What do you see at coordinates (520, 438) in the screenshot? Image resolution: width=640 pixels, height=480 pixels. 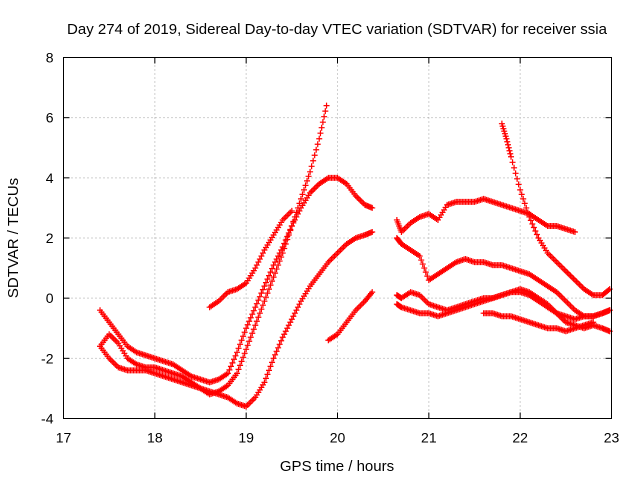 I see `x-tick-label: 22` at bounding box center [520, 438].